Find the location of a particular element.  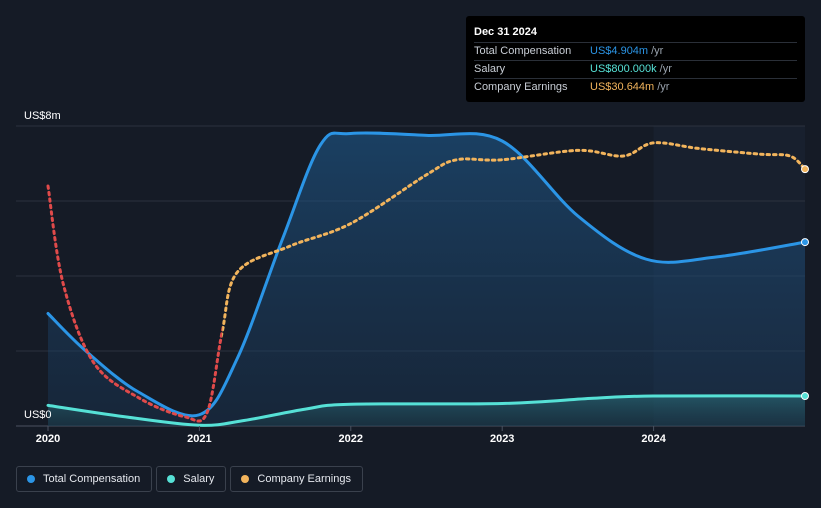

tooltip-row-total-compensation: Total Compensation US$4.904m /yr is located at coordinates (635, 51).